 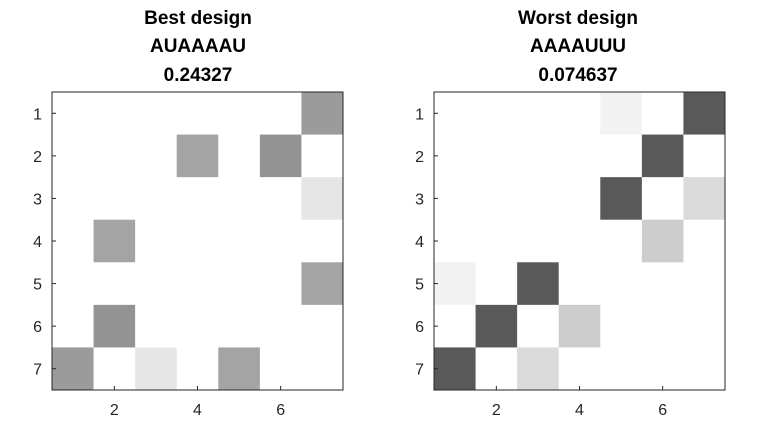 What do you see at coordinates (577, 75) in the screenshot?
I see `title-line-3: 0.074637` at bounding box center [577, 75].